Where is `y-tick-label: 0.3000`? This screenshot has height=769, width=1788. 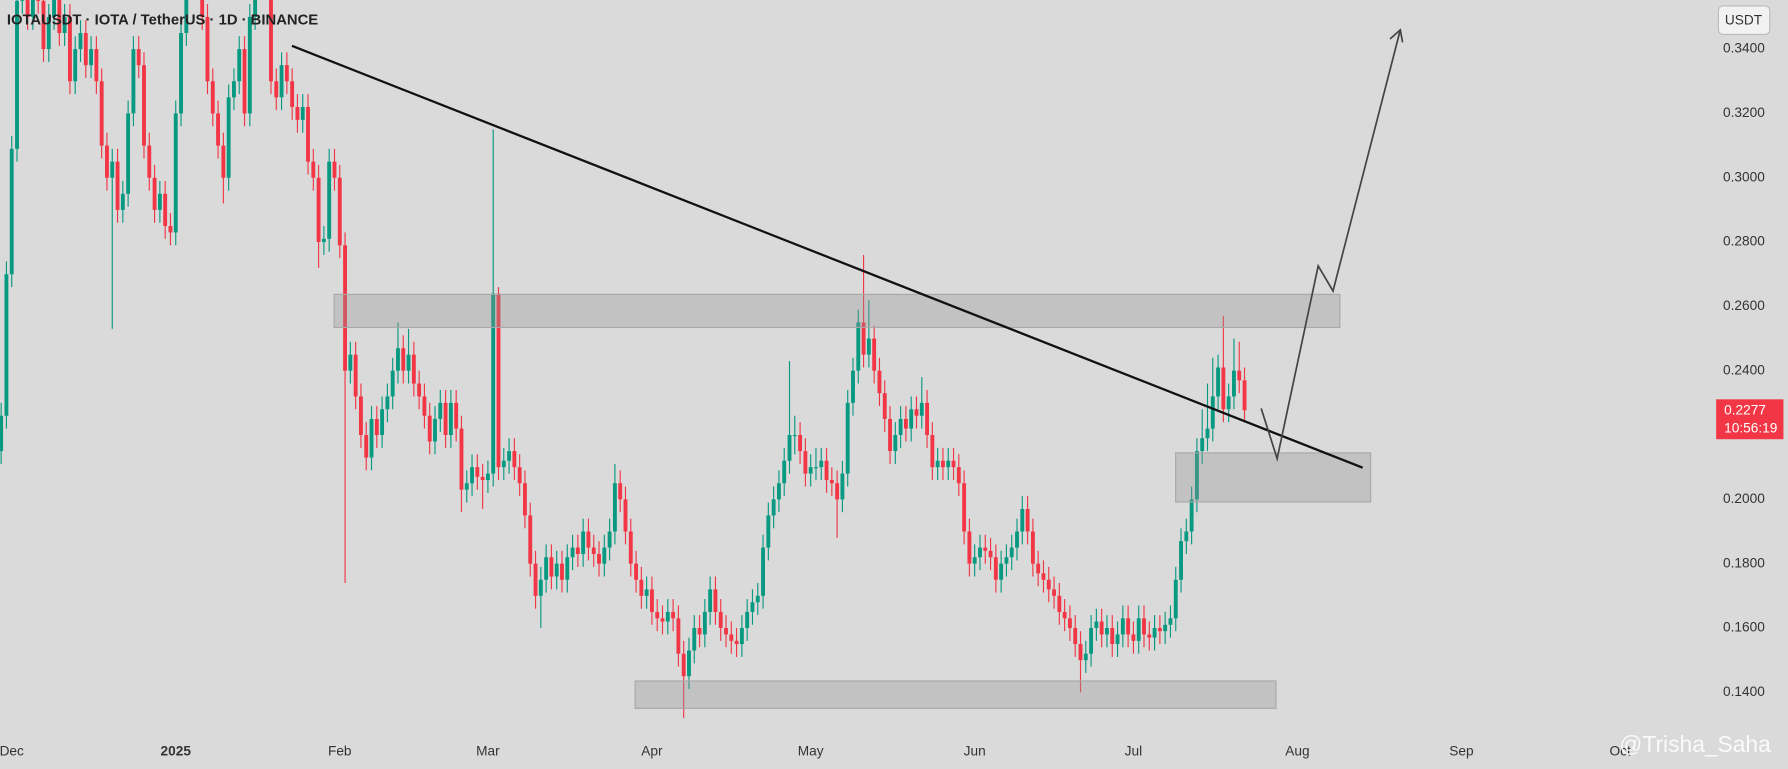 y-tick-label: 0.3000 is located at coordinates (1744, 176).